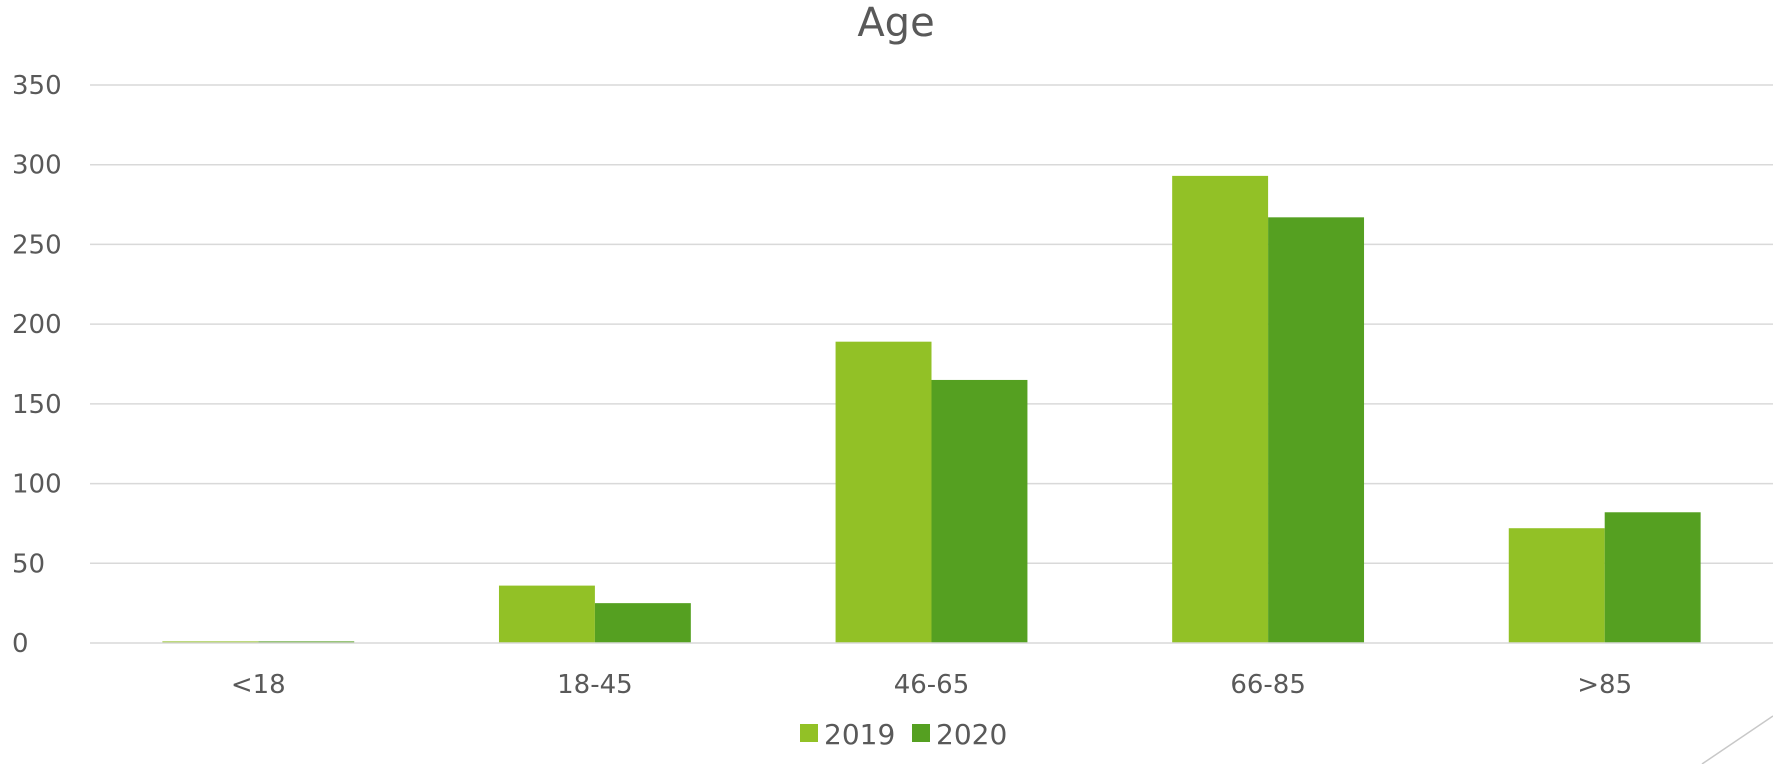 The height and width of the screenshot is (764, 1773). I want to click on y-axis-tick-labels: 0 50 100 150 200 250 300 350, so click(37, 365).